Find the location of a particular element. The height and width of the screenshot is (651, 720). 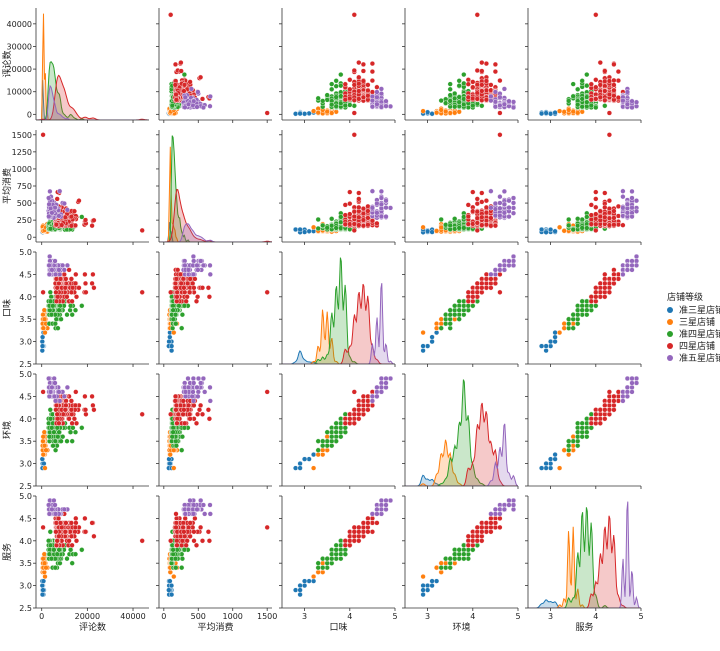

kde-line-准四星店铺 is located at coordinates (92, 90).